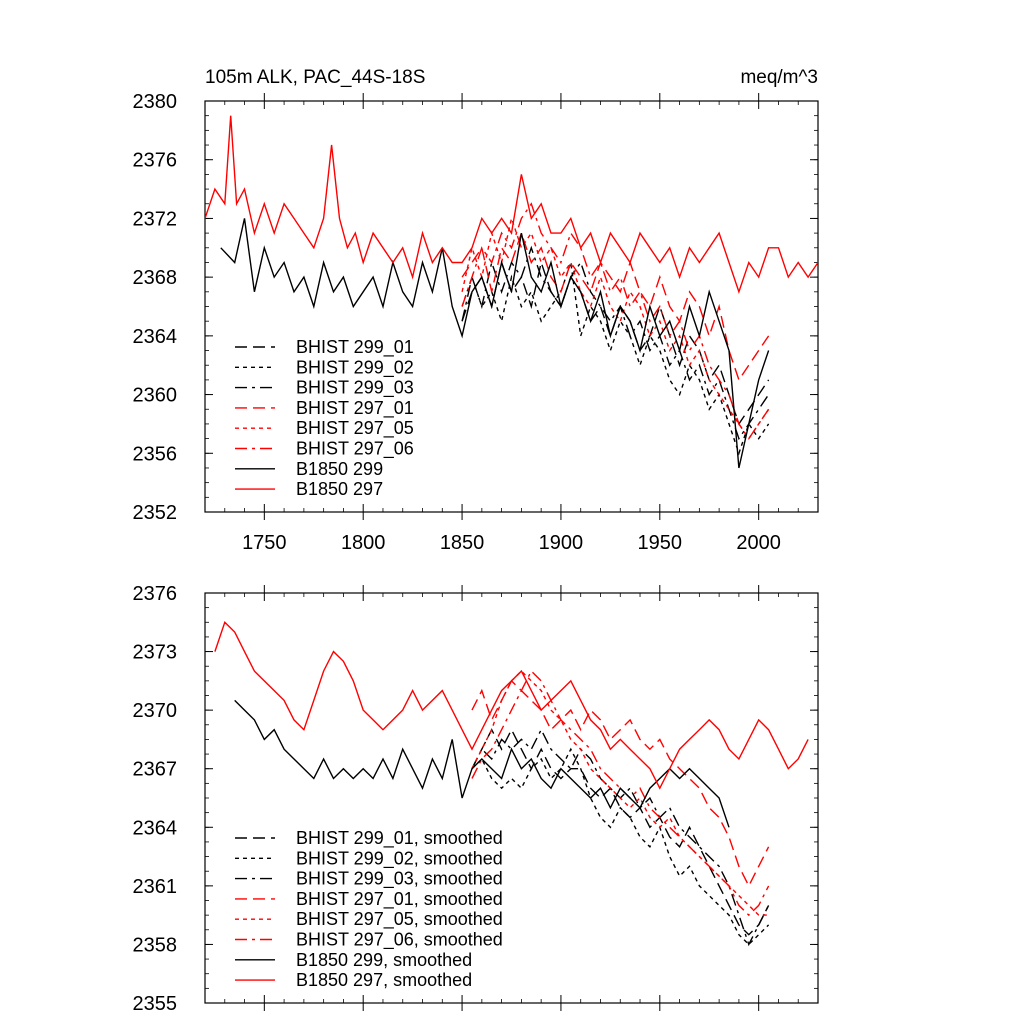 The height and width of the screenshot is (1024, 1024). What do you see at coordinates (155, 1004) in the screenshot?
I see `y-tick-label: 2355` at bounding box center [155, 1004].